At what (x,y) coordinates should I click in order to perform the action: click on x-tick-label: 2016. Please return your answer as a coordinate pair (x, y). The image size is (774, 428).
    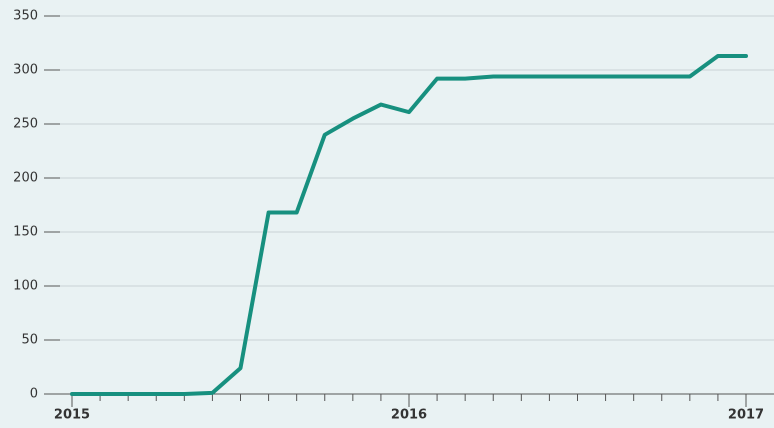
    Looking at the image, I should click on (409, 415).